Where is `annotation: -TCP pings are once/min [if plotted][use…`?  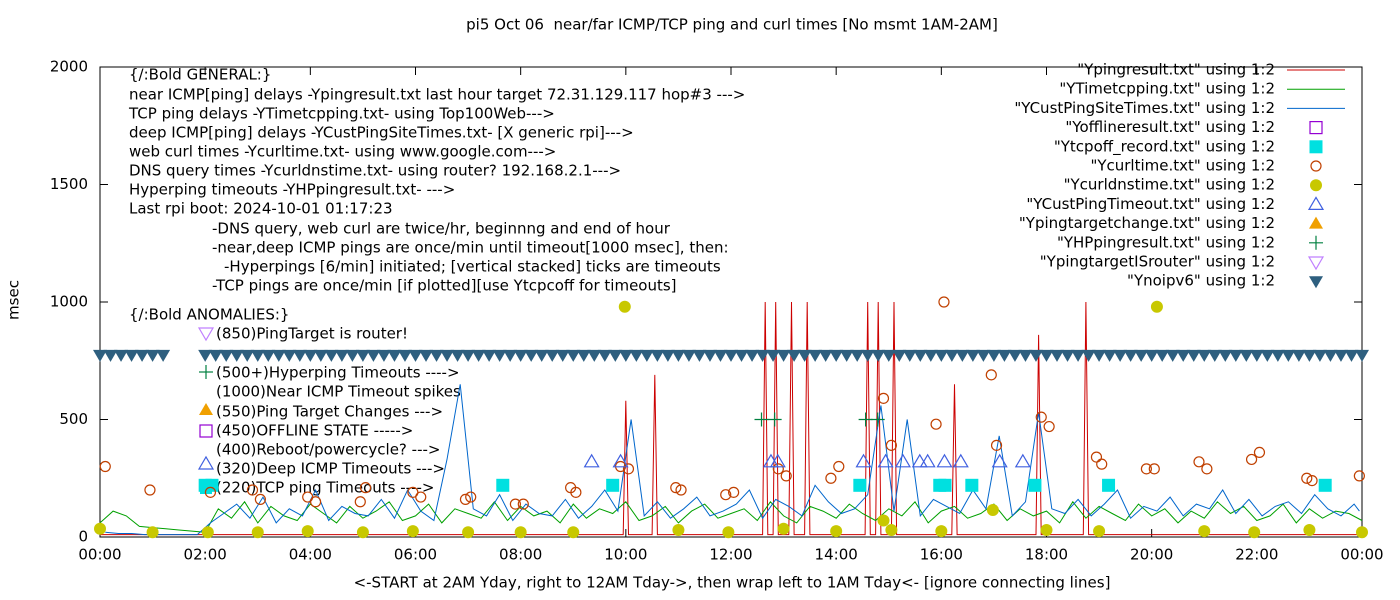 annotation: -TCP pings are once/min [if plotted][use… is located at coordinates (444, 286).